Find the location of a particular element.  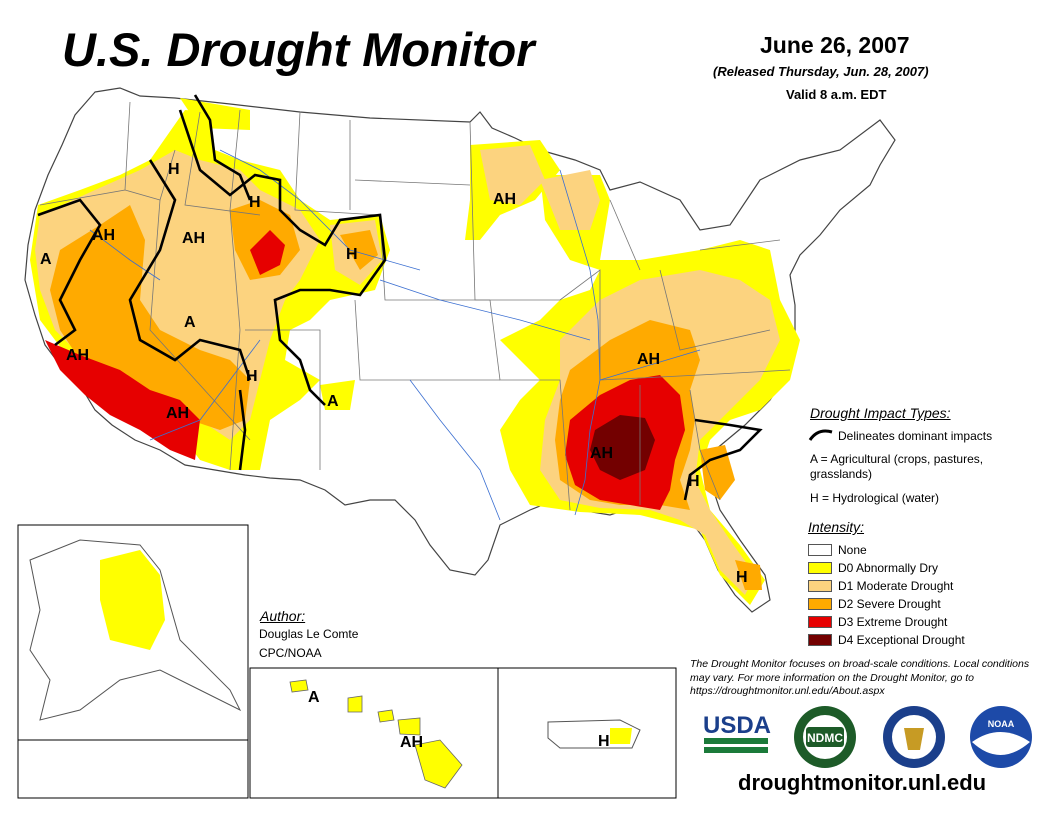

ndmc-logo: NDMC is located at coordinates (825, 737).